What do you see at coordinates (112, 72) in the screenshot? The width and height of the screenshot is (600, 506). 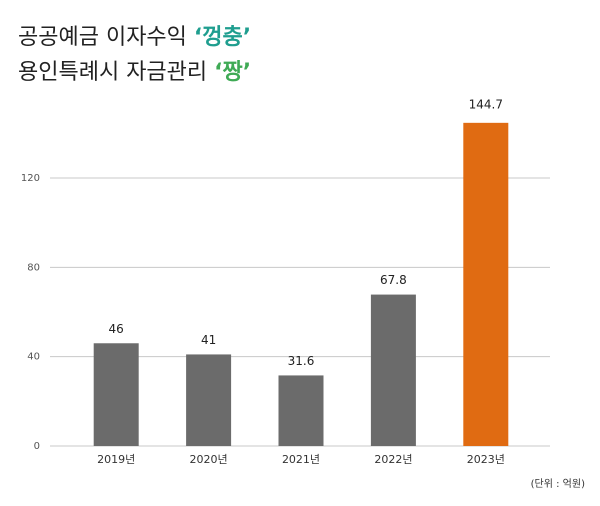 I see `title-text: 용인특례시 자금관리` at bounding box center [112, 72].